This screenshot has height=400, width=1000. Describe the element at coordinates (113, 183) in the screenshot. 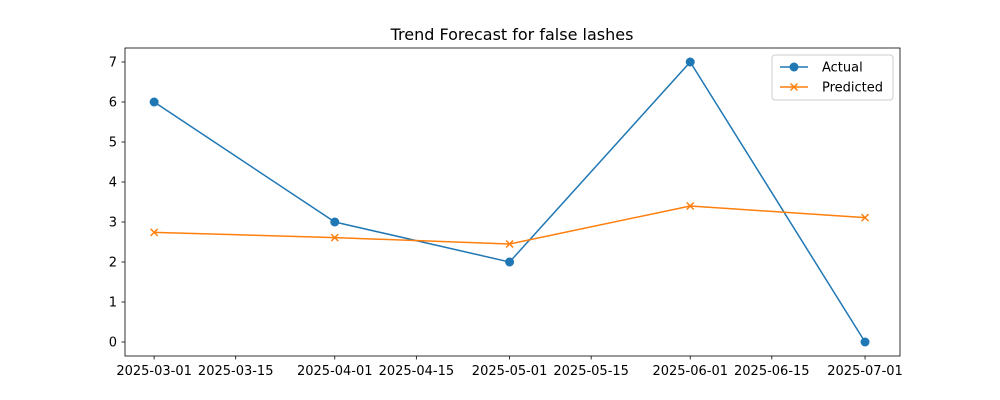

I see `y-tick-label: 4` at that location.